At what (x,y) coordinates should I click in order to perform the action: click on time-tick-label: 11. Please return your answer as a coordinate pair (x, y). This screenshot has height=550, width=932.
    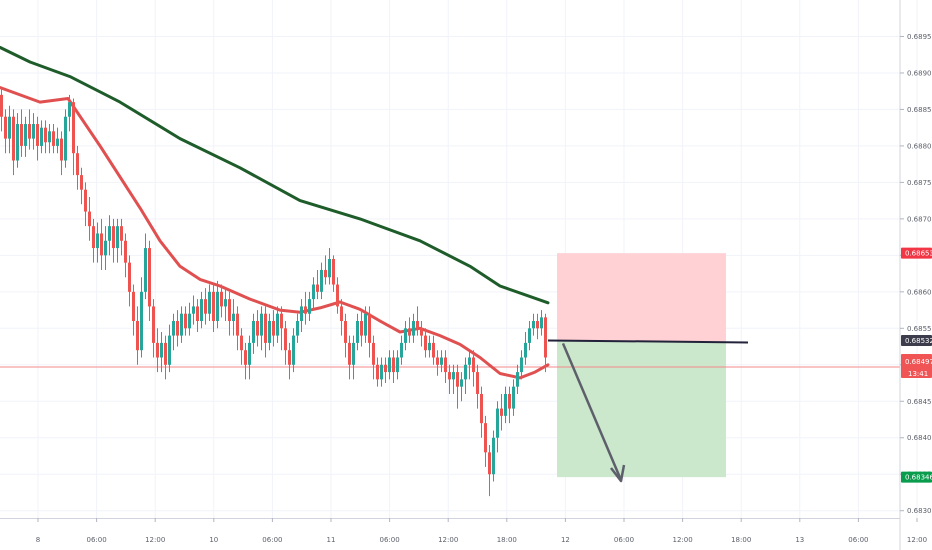
    Looking at the image, I should click on (331, 540).